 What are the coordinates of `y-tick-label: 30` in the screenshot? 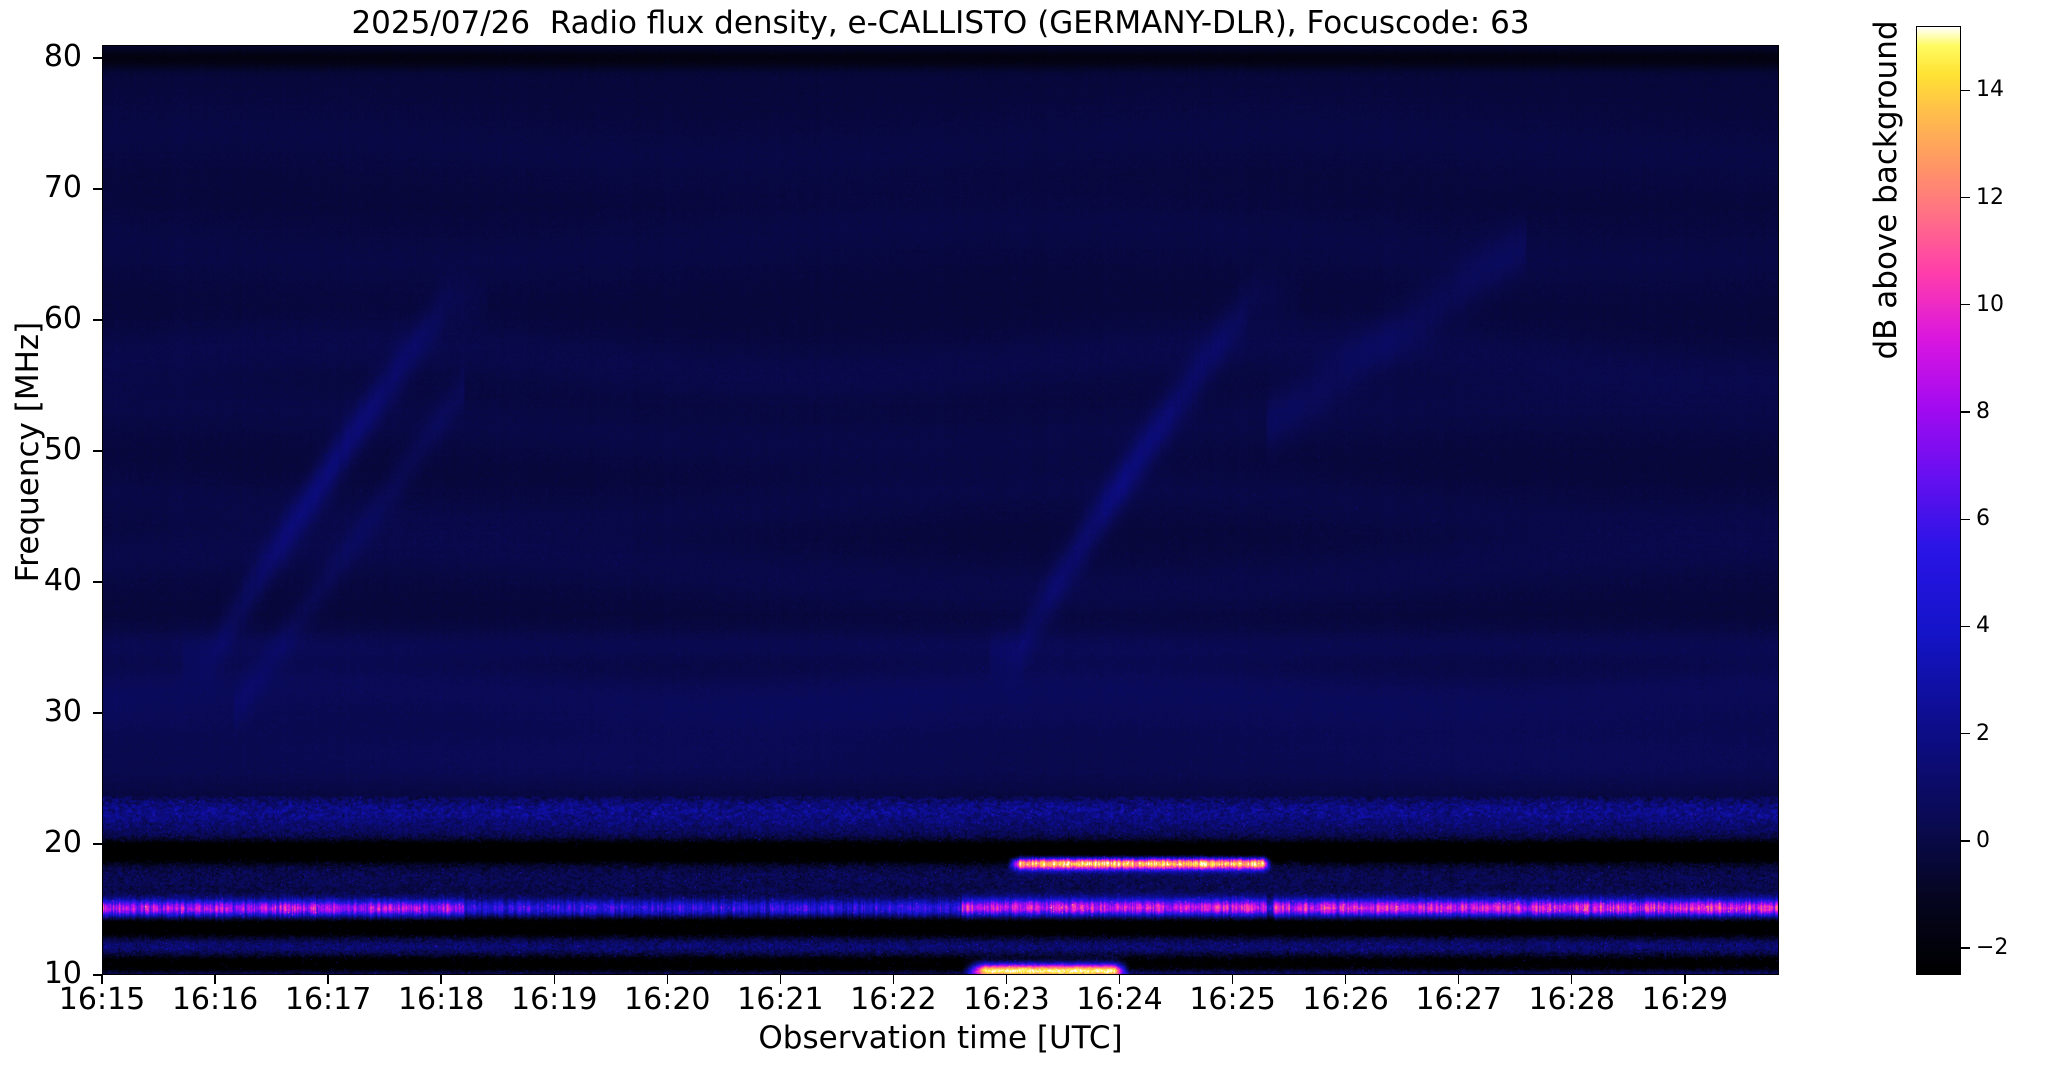 It's located at (62, 712).